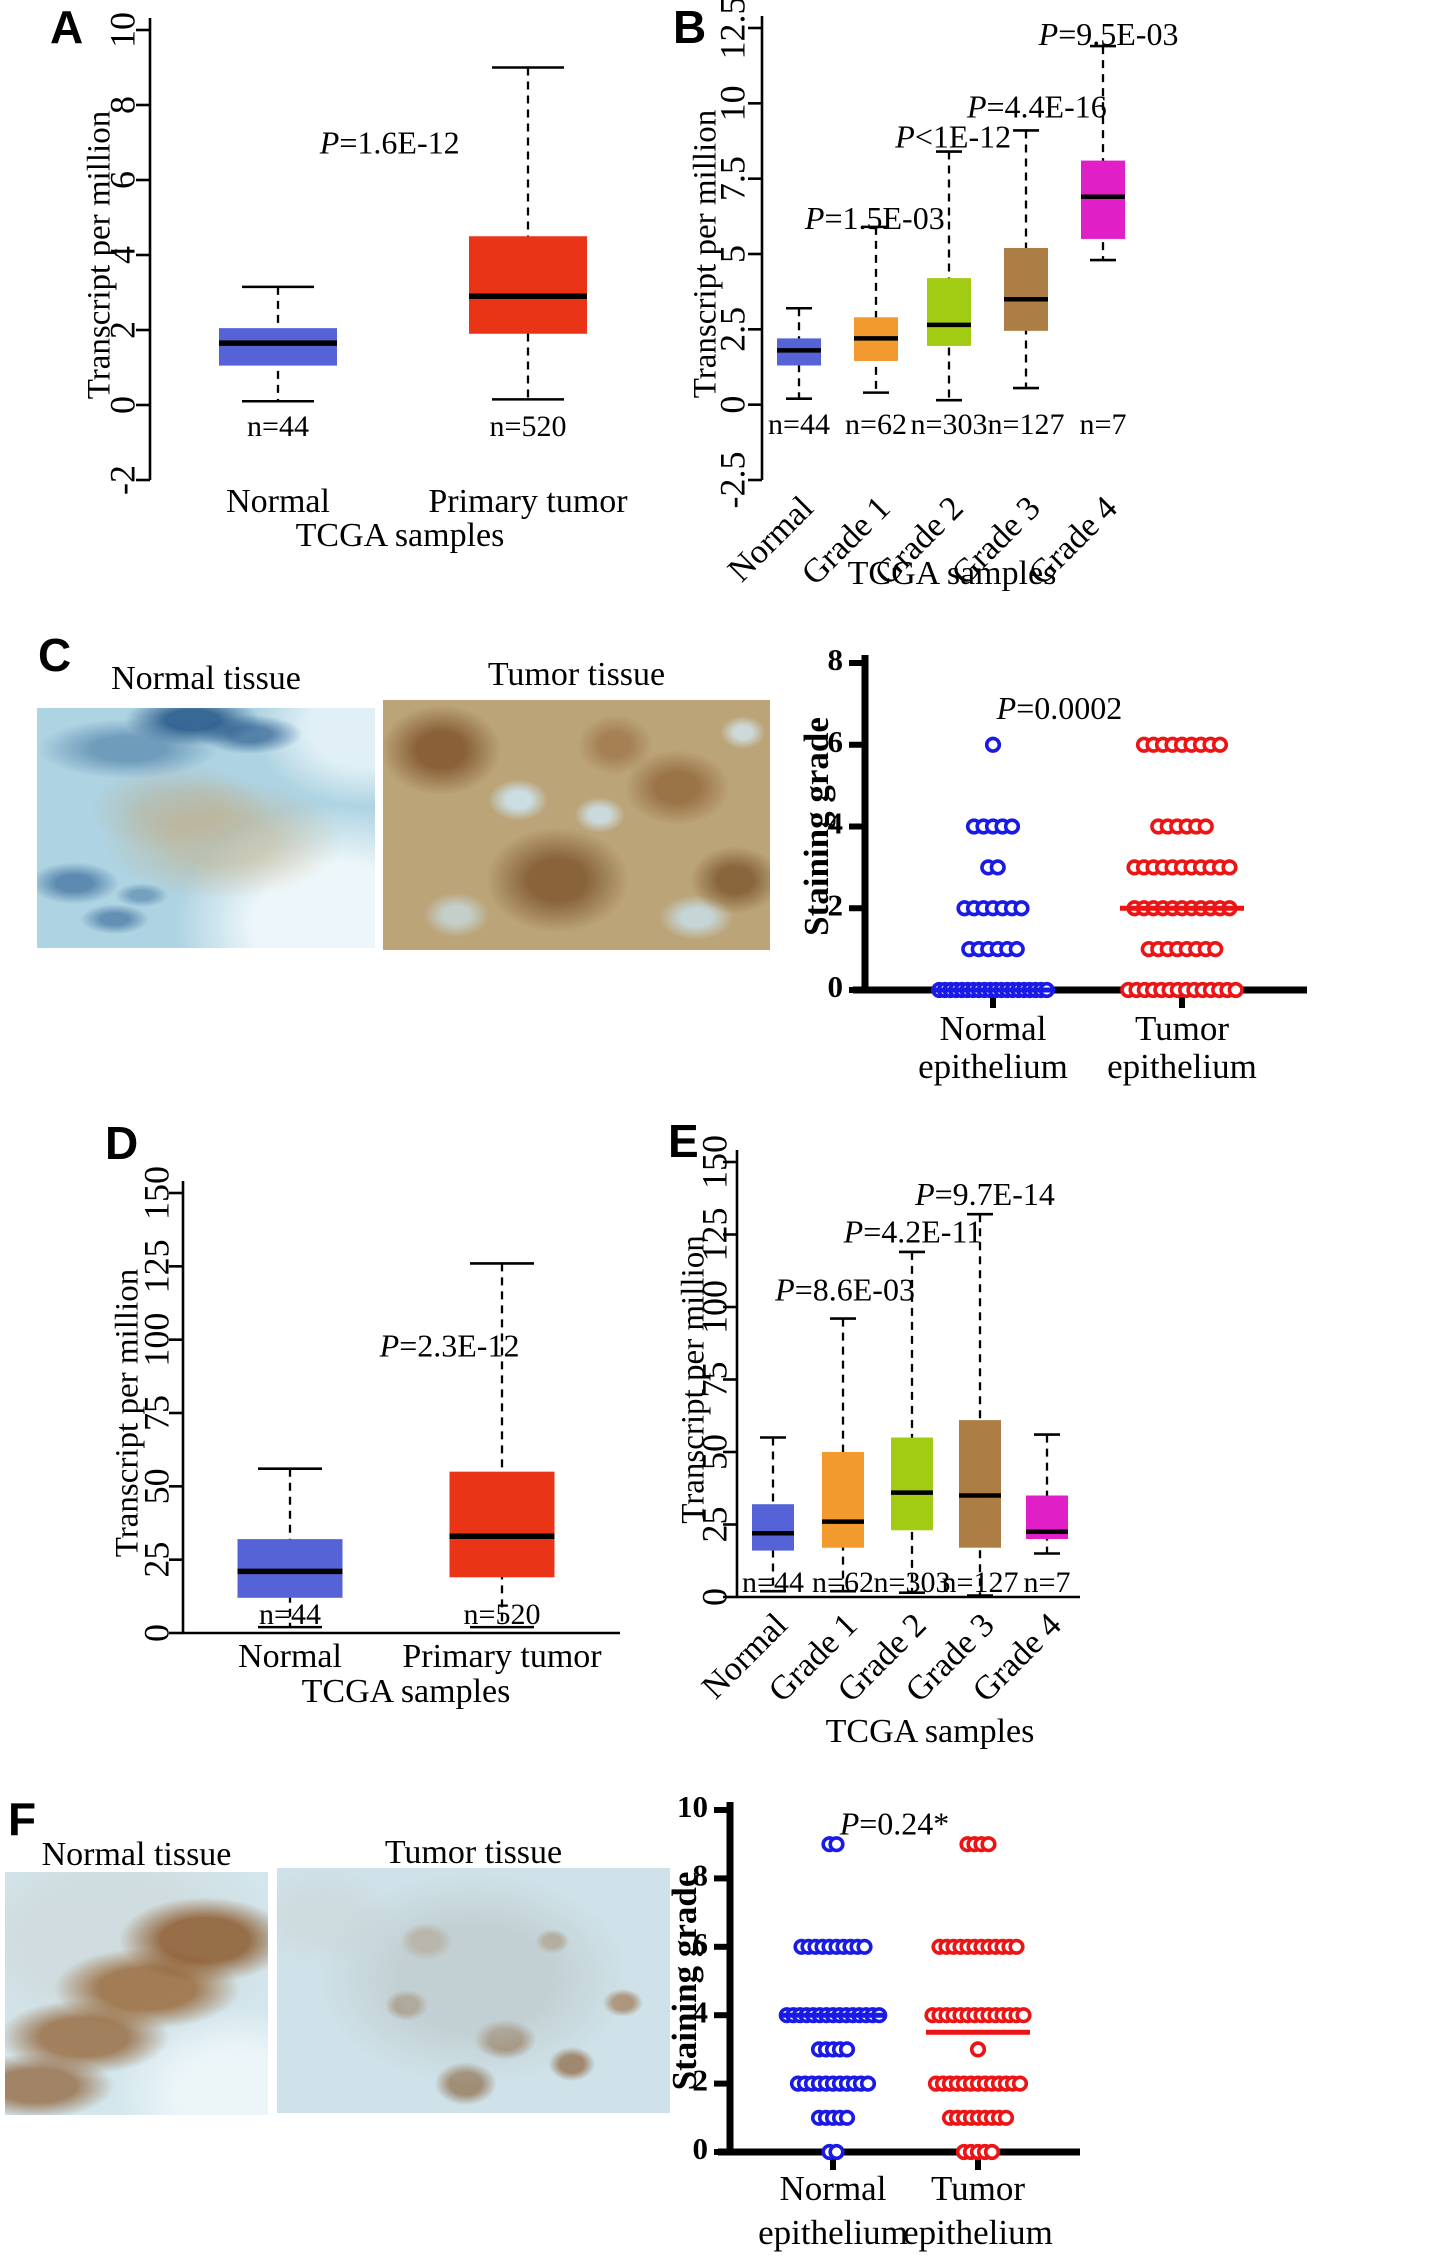 The image size is (1440, 2257). I want to click on y-tick-label: -2.5, so click(732, 480).